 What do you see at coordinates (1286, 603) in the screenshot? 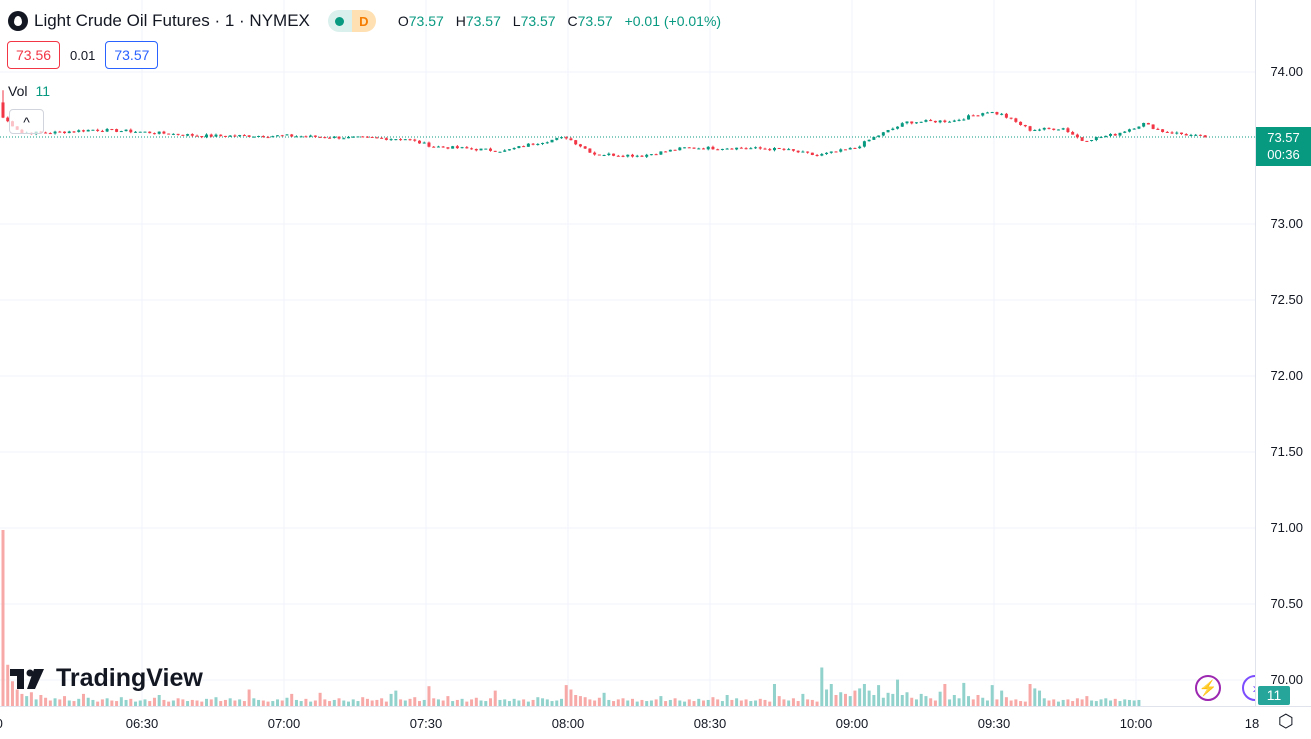
I see `price-tick-label: 70.50` at bounding box center [1286, 603].